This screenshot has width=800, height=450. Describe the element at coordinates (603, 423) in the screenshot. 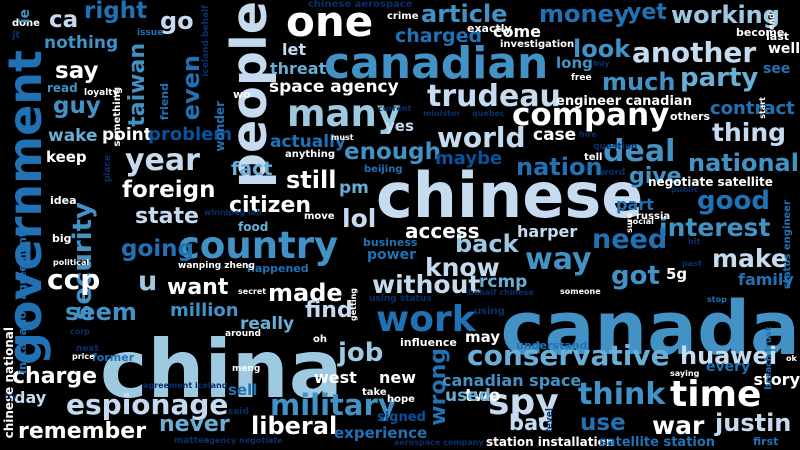

I see `word-use: use` at that location.